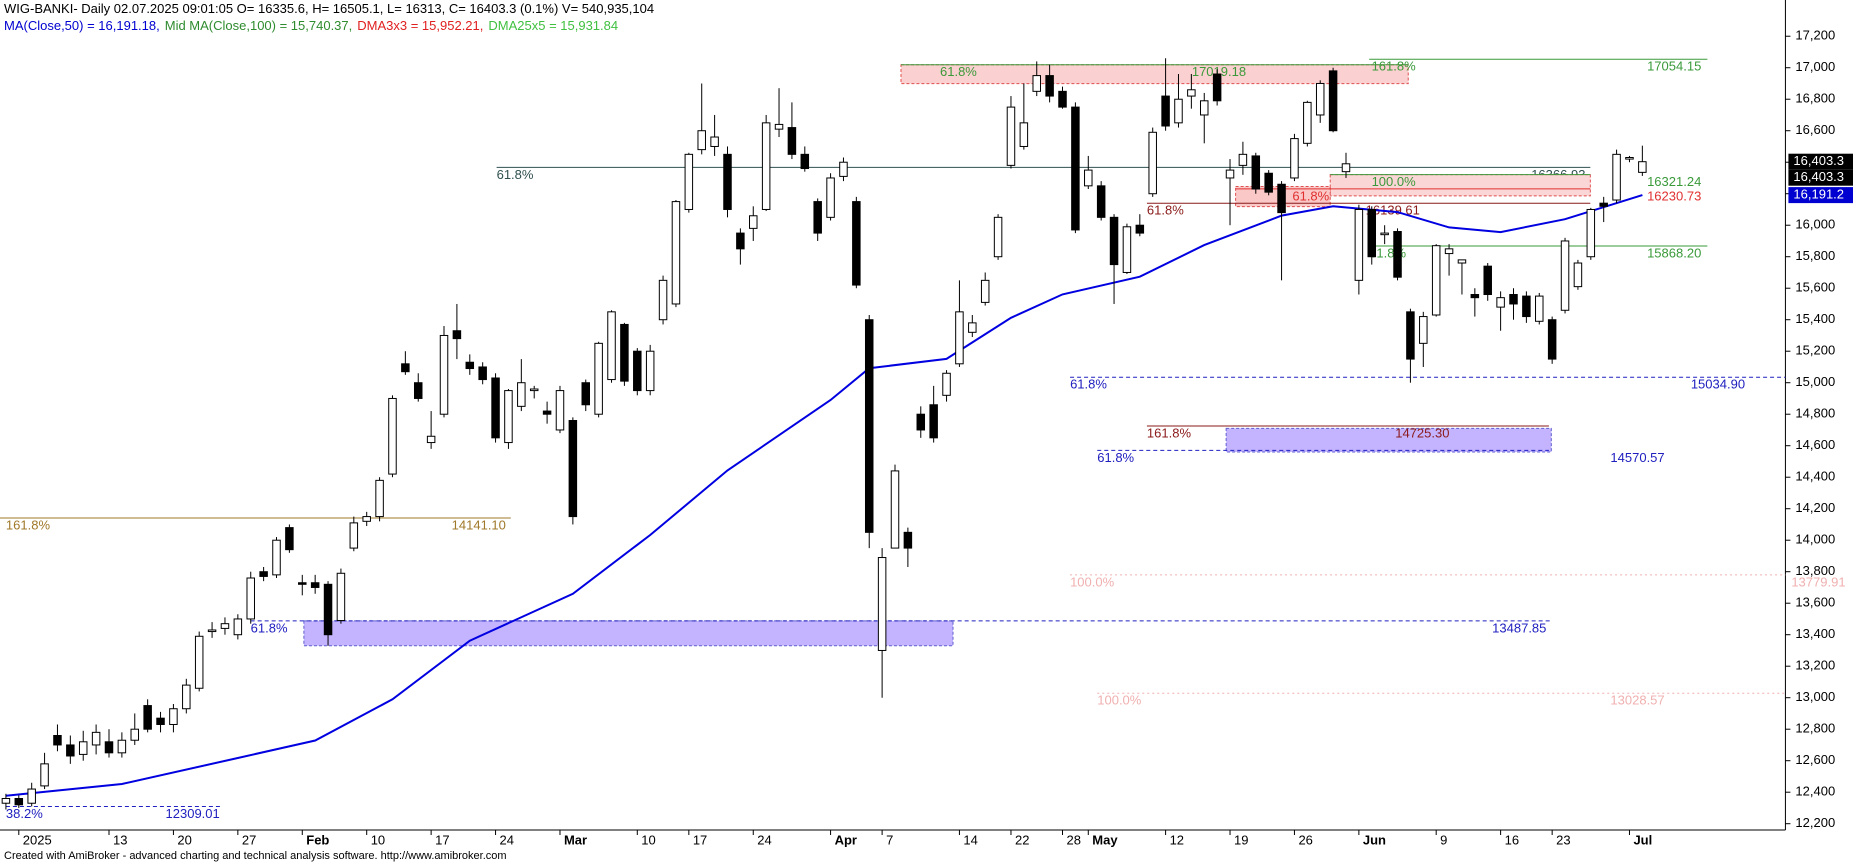  What do you see at coordinates (970, 839) in the screenshot?
I see `x-tick-label: 14` at bounding box center [970, 839].